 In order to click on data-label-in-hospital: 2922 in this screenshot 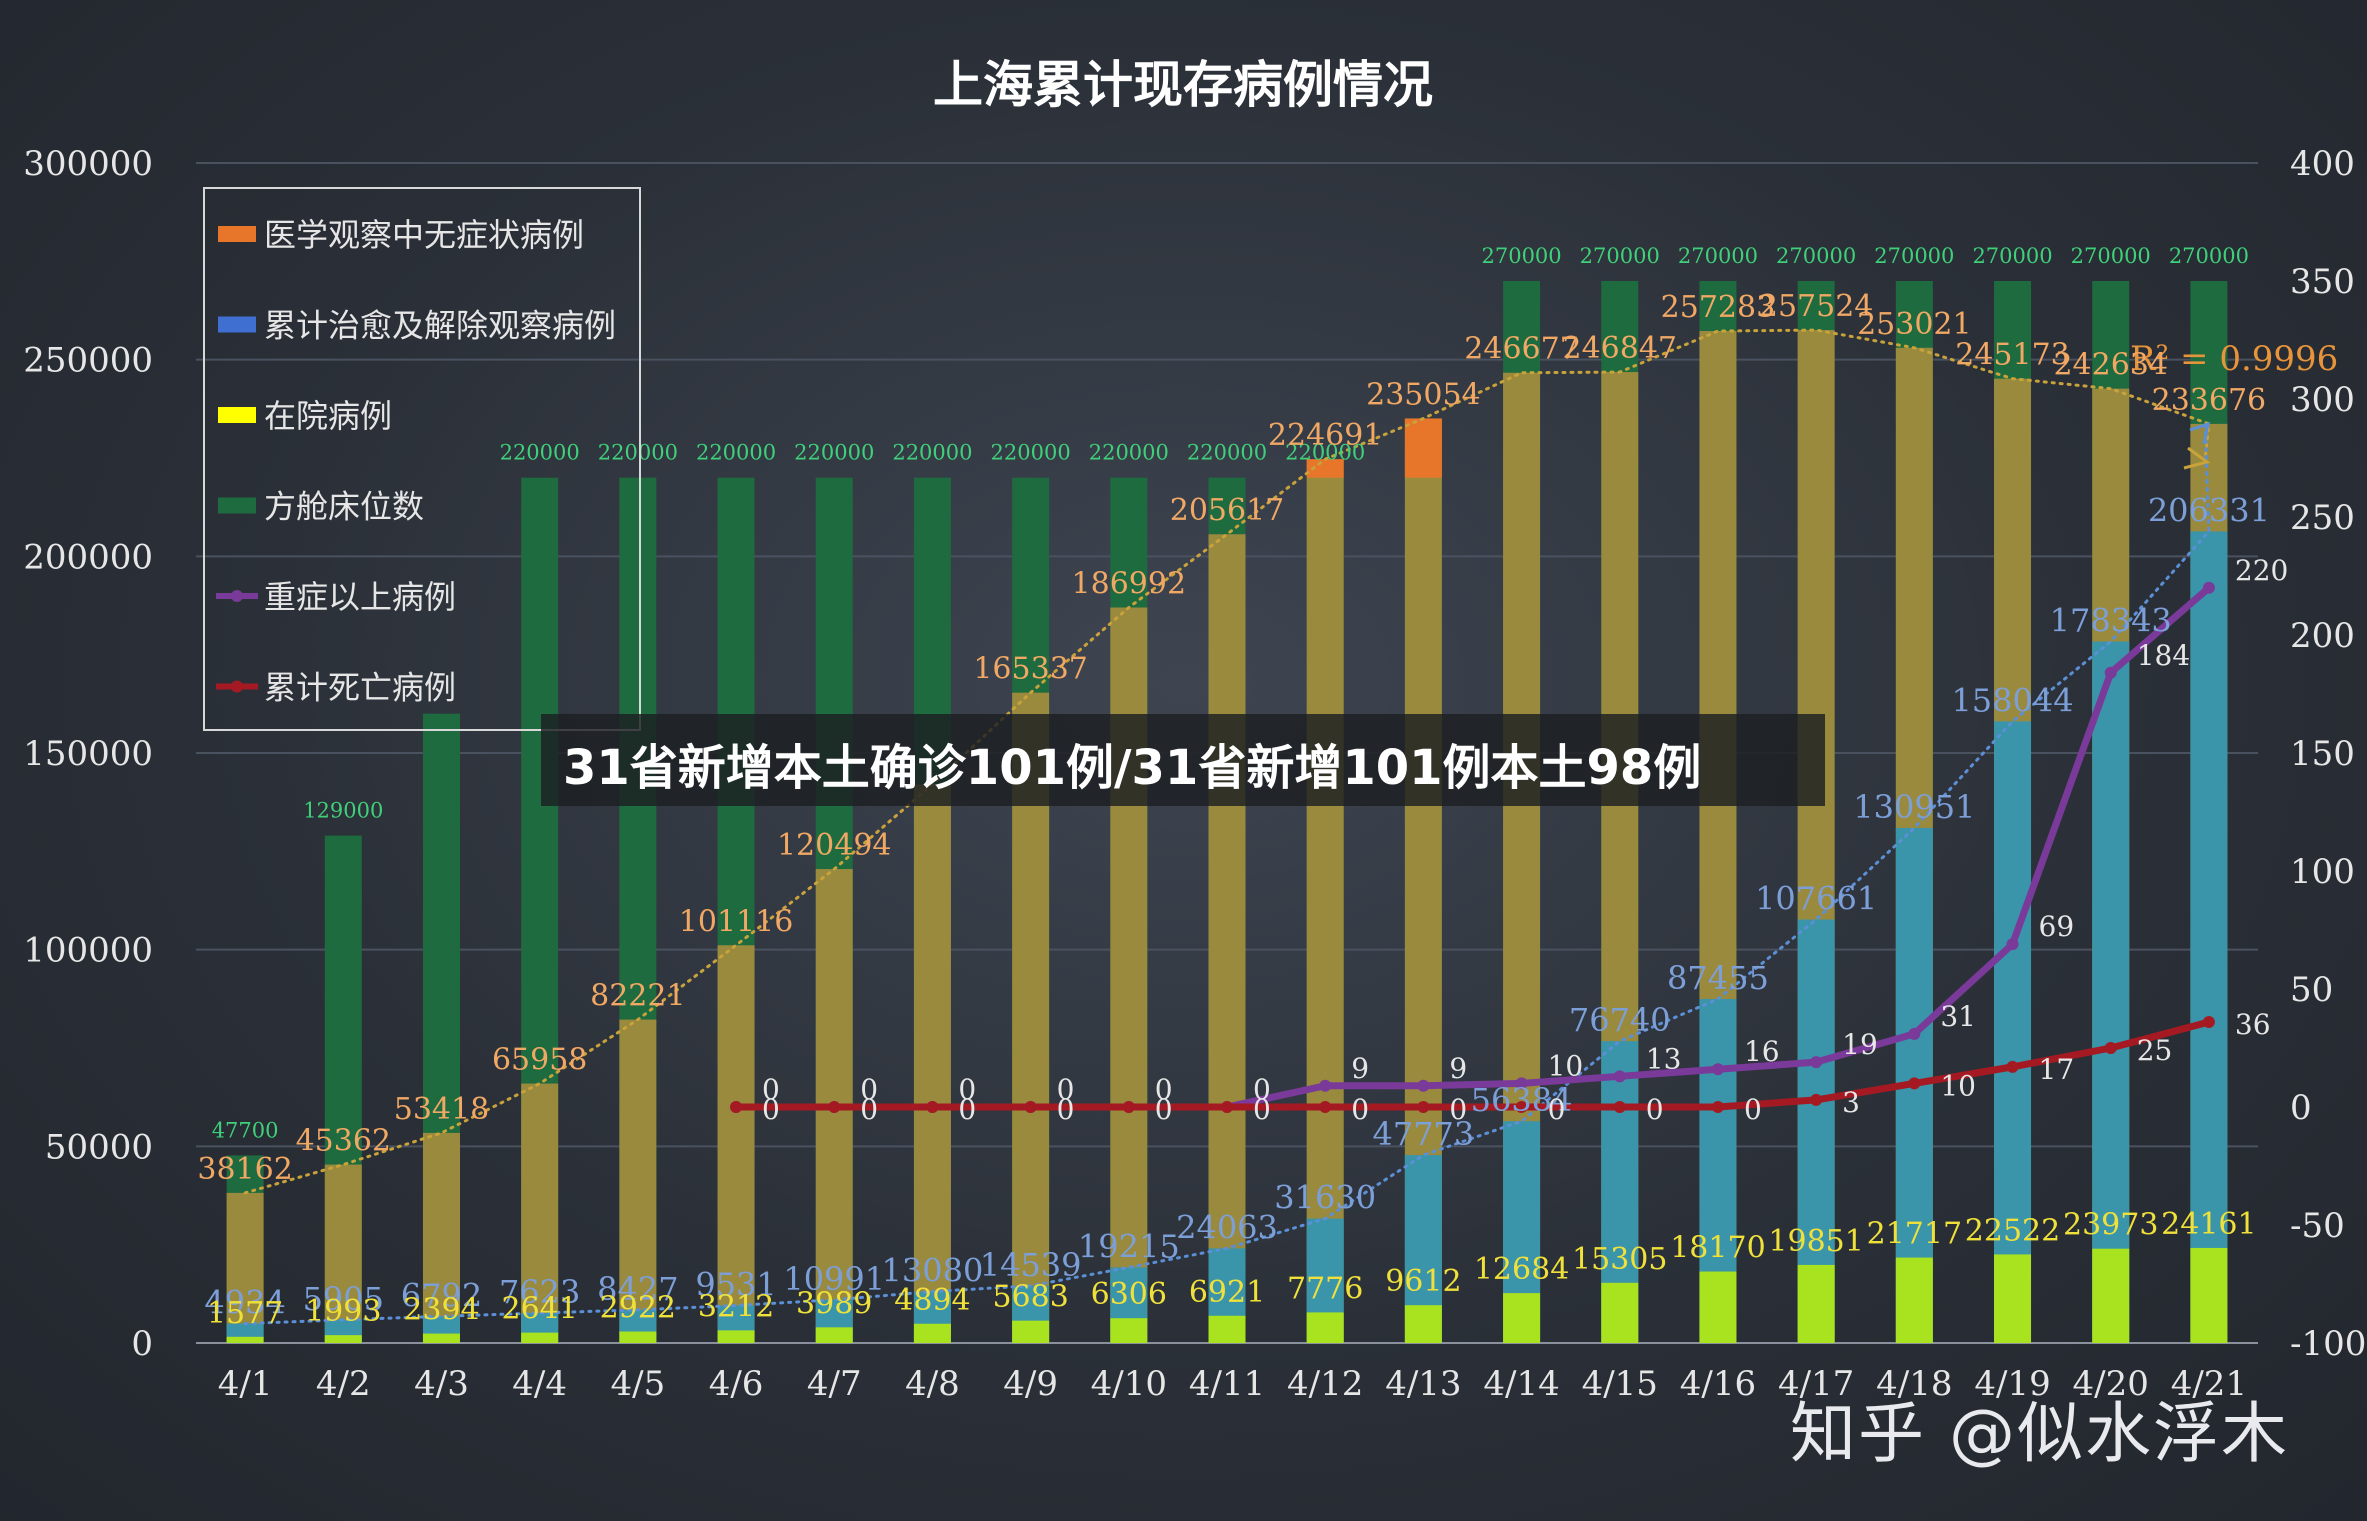, I will do `click(638, 1308)`.